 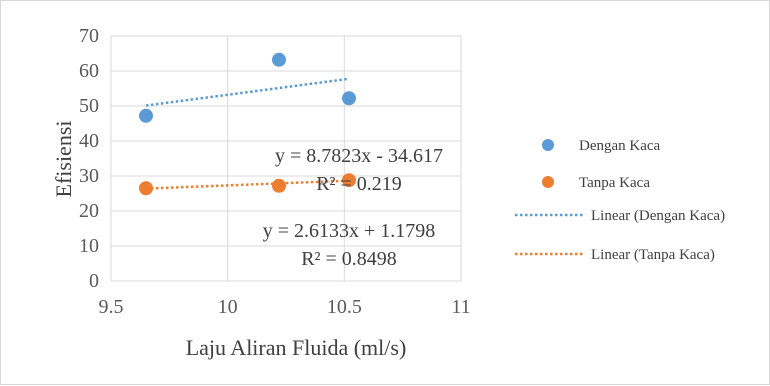 I want to click on legend-item-linear-tanpa-kaca: Linear (Tanpa Kaca), so click(x=615, y=255).